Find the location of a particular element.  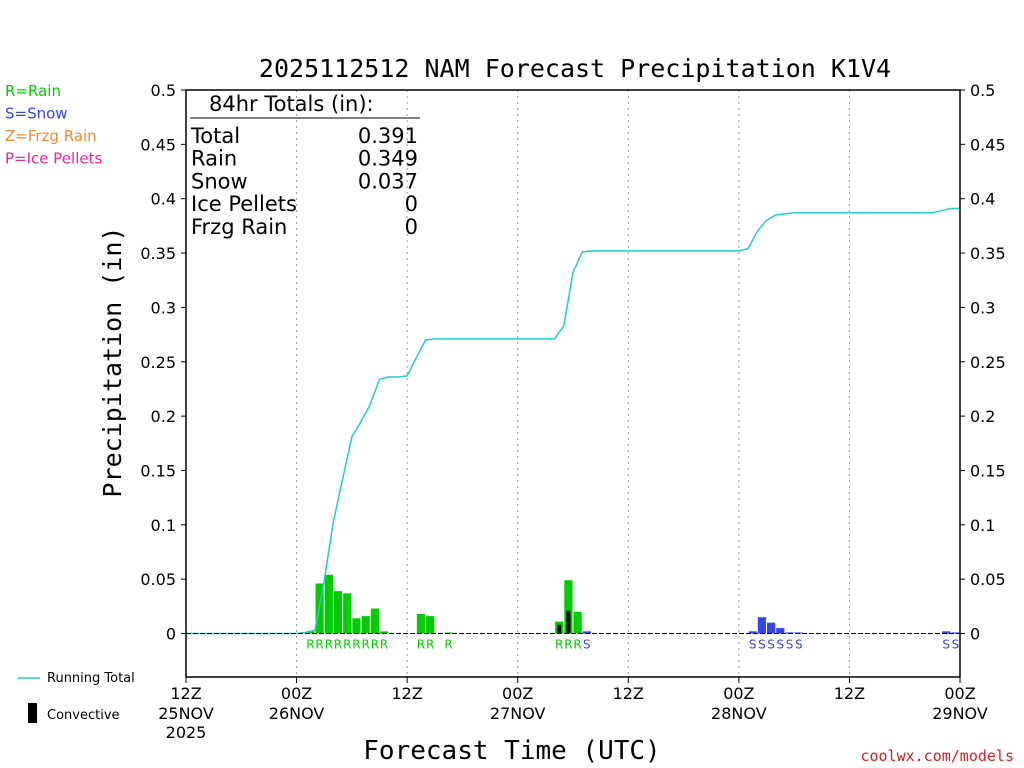

totals-label: Ice Pellets is located at coordinates (244, 204).